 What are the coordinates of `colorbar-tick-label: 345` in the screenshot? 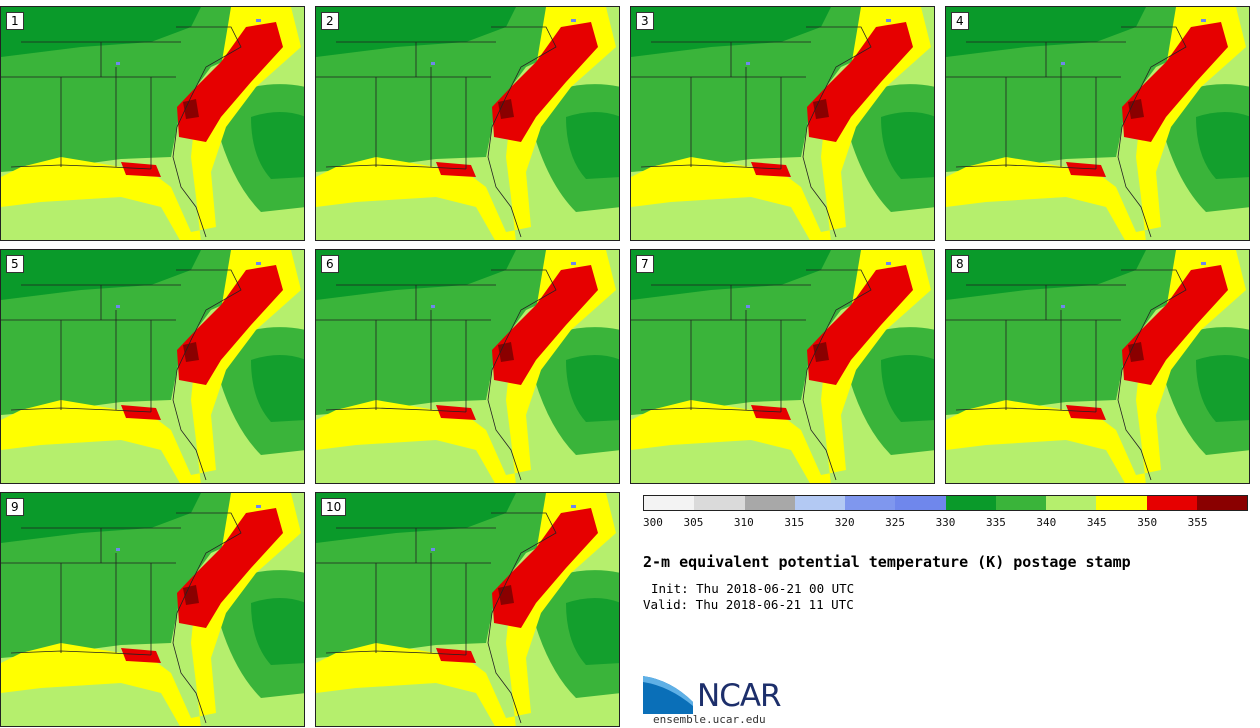 It's located at (1096, 522).